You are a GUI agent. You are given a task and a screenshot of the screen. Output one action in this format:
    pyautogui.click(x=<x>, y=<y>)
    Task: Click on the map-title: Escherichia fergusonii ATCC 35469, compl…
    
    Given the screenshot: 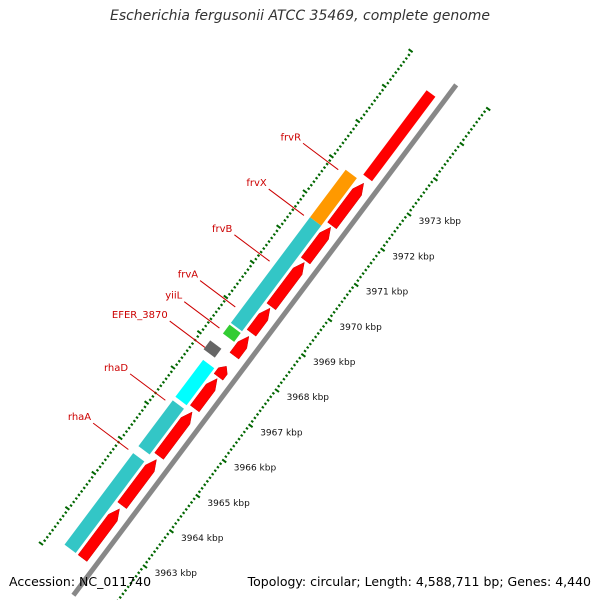 What is the action you would take?
    pyautogui.click(x=300, y=16)
    